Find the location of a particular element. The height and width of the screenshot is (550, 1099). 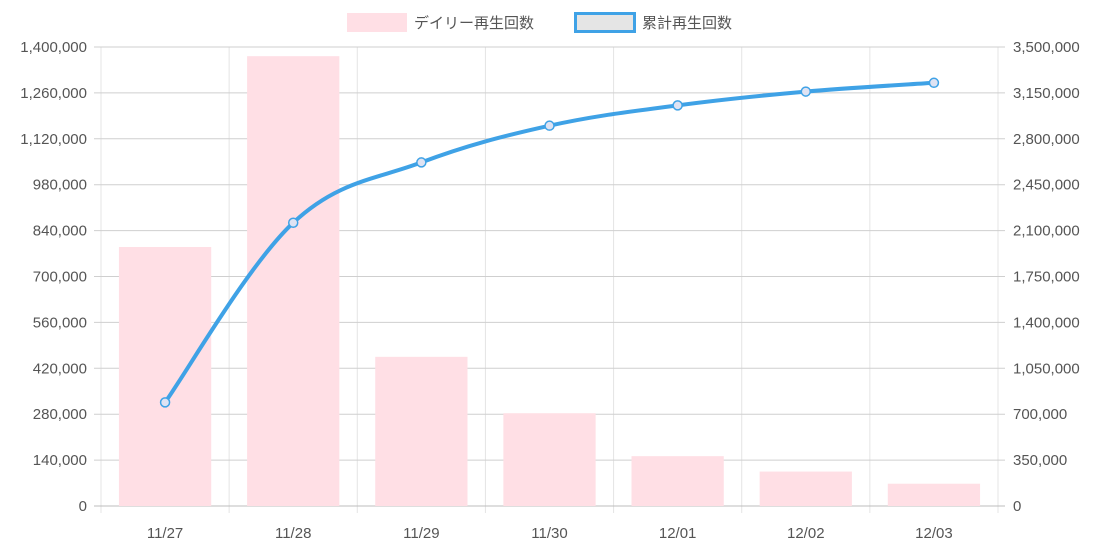

y-left-tick-label: 420,000 is located at coordinates (60, 368).